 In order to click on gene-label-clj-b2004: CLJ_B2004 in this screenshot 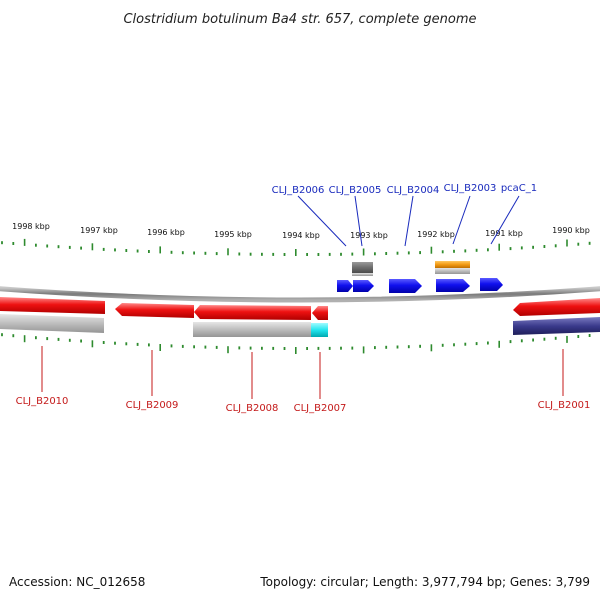, I will do `click(413, 190)`.